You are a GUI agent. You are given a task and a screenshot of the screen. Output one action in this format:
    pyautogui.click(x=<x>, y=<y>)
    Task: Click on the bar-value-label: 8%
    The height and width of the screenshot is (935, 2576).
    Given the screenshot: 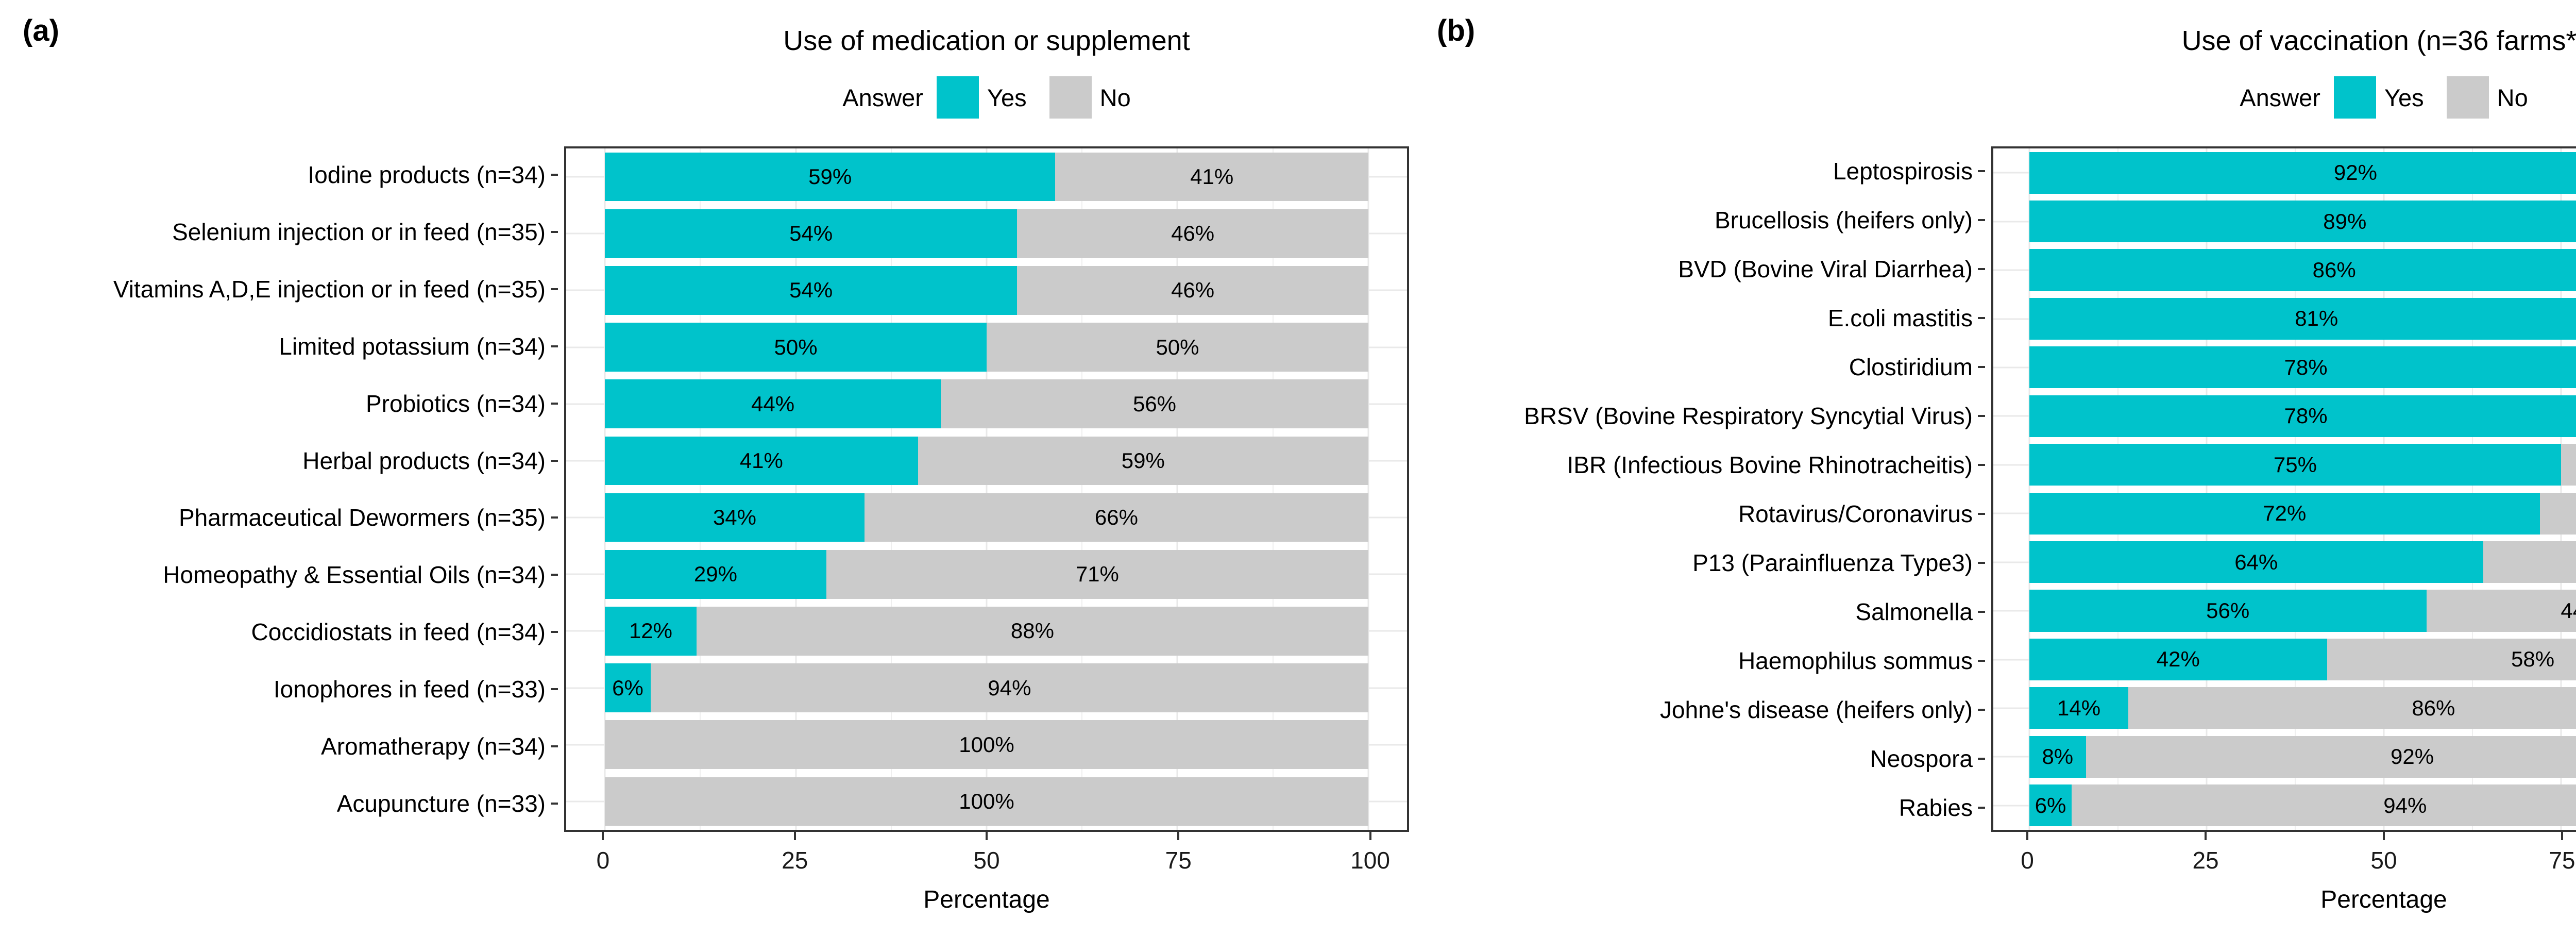 What is the action you would take?
    pyautogui.click(x=2058, y=756)
    